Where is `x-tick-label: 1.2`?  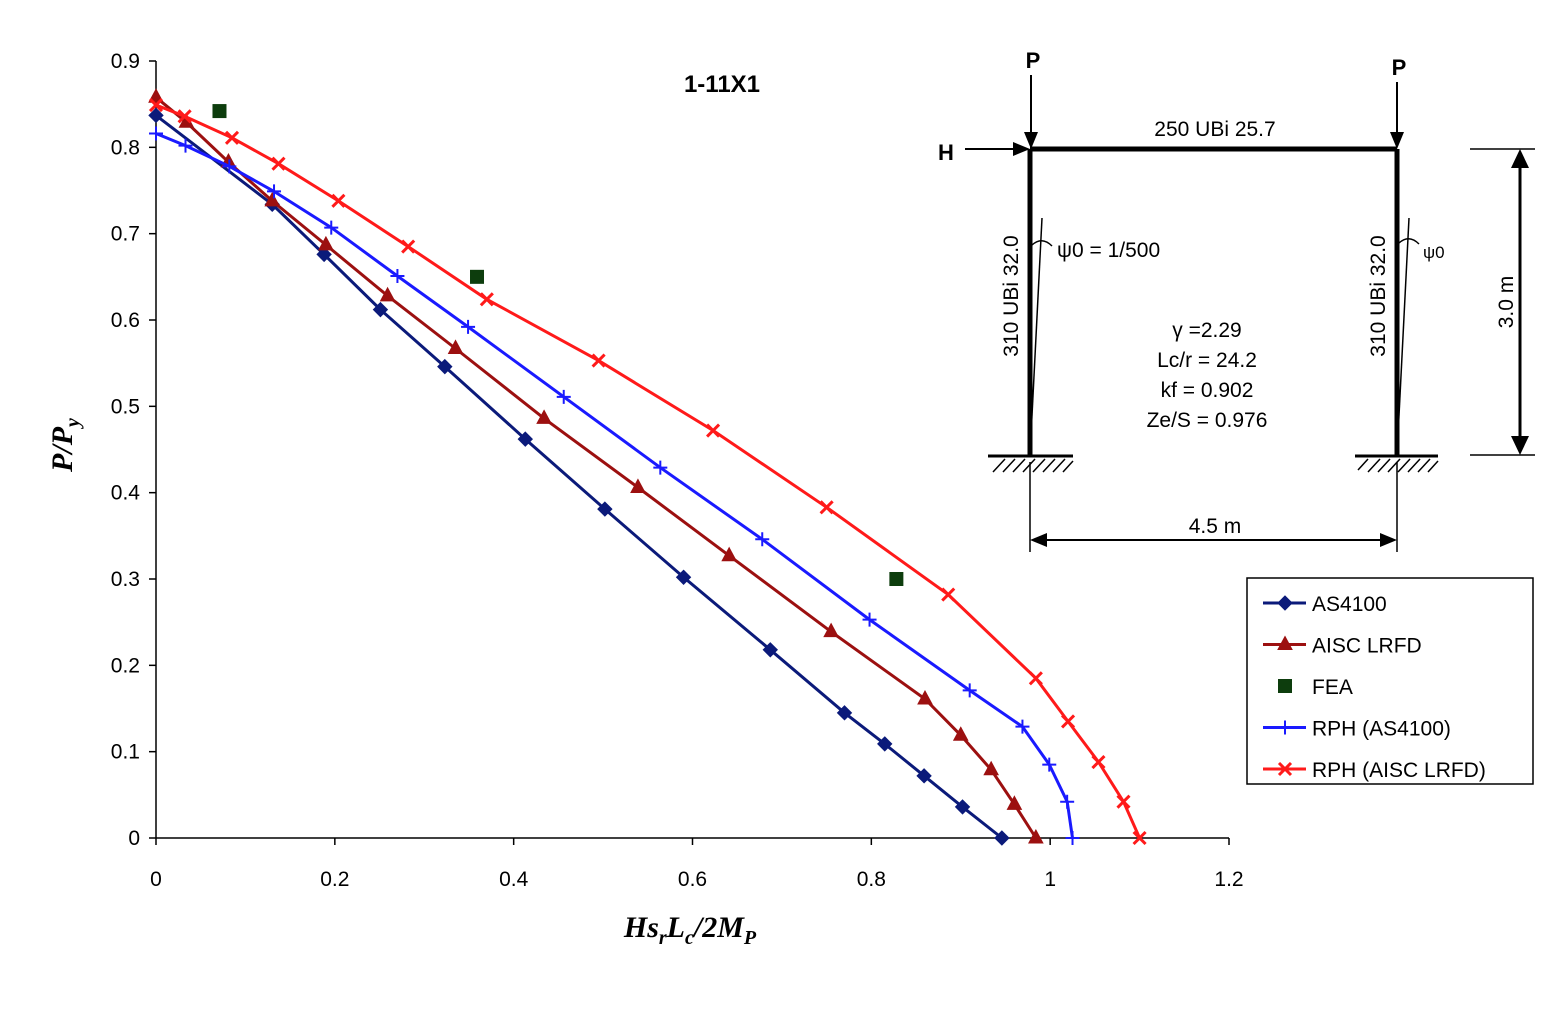
x-tick-label: 1.2 is located at coordinates (1228, 879).